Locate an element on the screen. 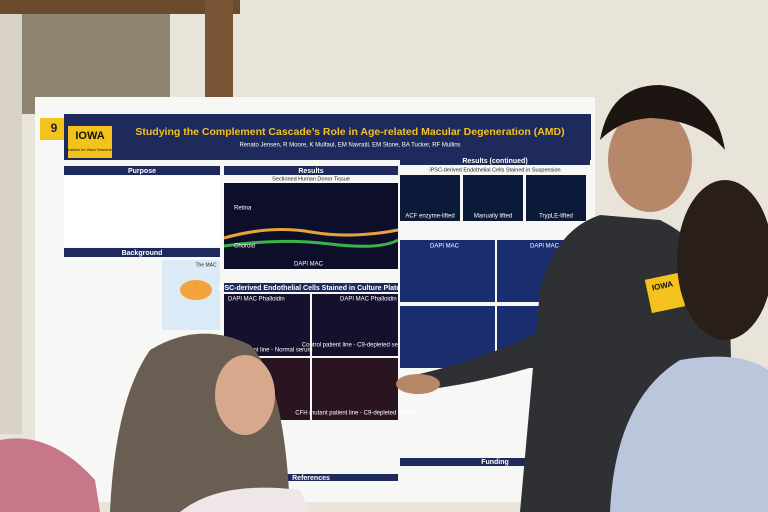 The height and width of the screenshot is (512, 768). logo-box is located at coordinates (90, 142).